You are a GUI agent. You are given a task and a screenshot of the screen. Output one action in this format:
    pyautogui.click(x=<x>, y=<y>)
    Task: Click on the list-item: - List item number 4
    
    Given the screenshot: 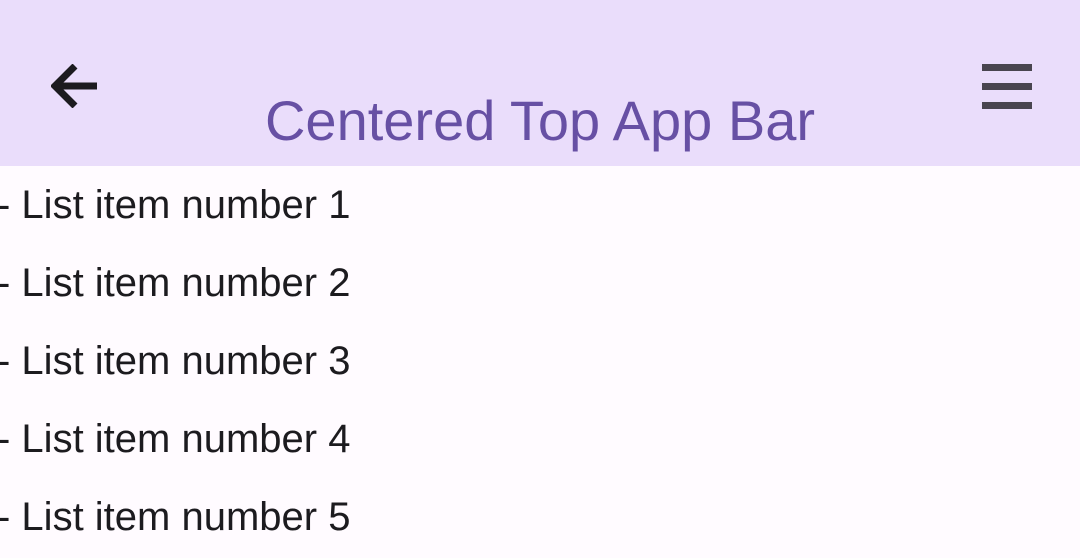 What is the action you would take?
    pyautogui.click(x=175, y=439)
    